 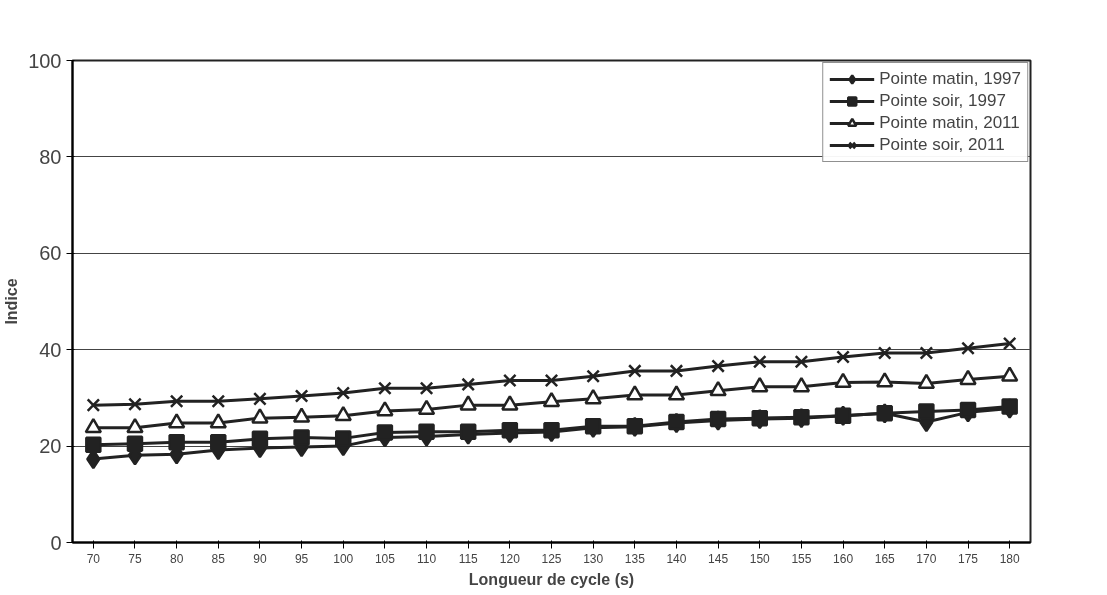 I want to click on x-tick-label: 145, so click(x=718, y=558).